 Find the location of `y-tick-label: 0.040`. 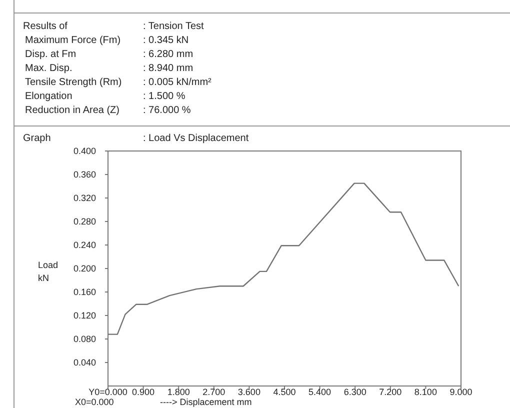

y-tick-label: 0.040 is located at coordinates (84, 363).